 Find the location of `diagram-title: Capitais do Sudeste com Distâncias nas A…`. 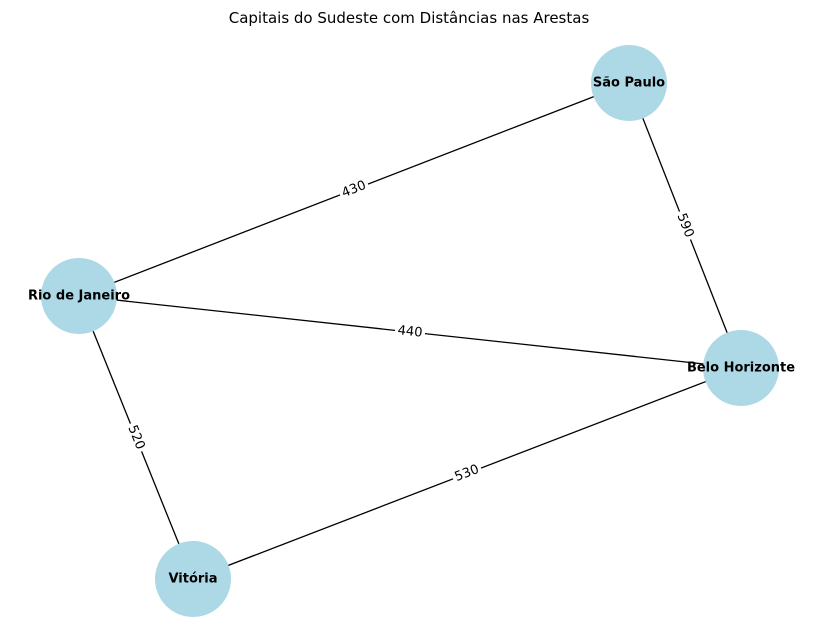

diagram-title: Capitais do Sudeste com Distâncias nas A… is located at coordinates (409, 18).